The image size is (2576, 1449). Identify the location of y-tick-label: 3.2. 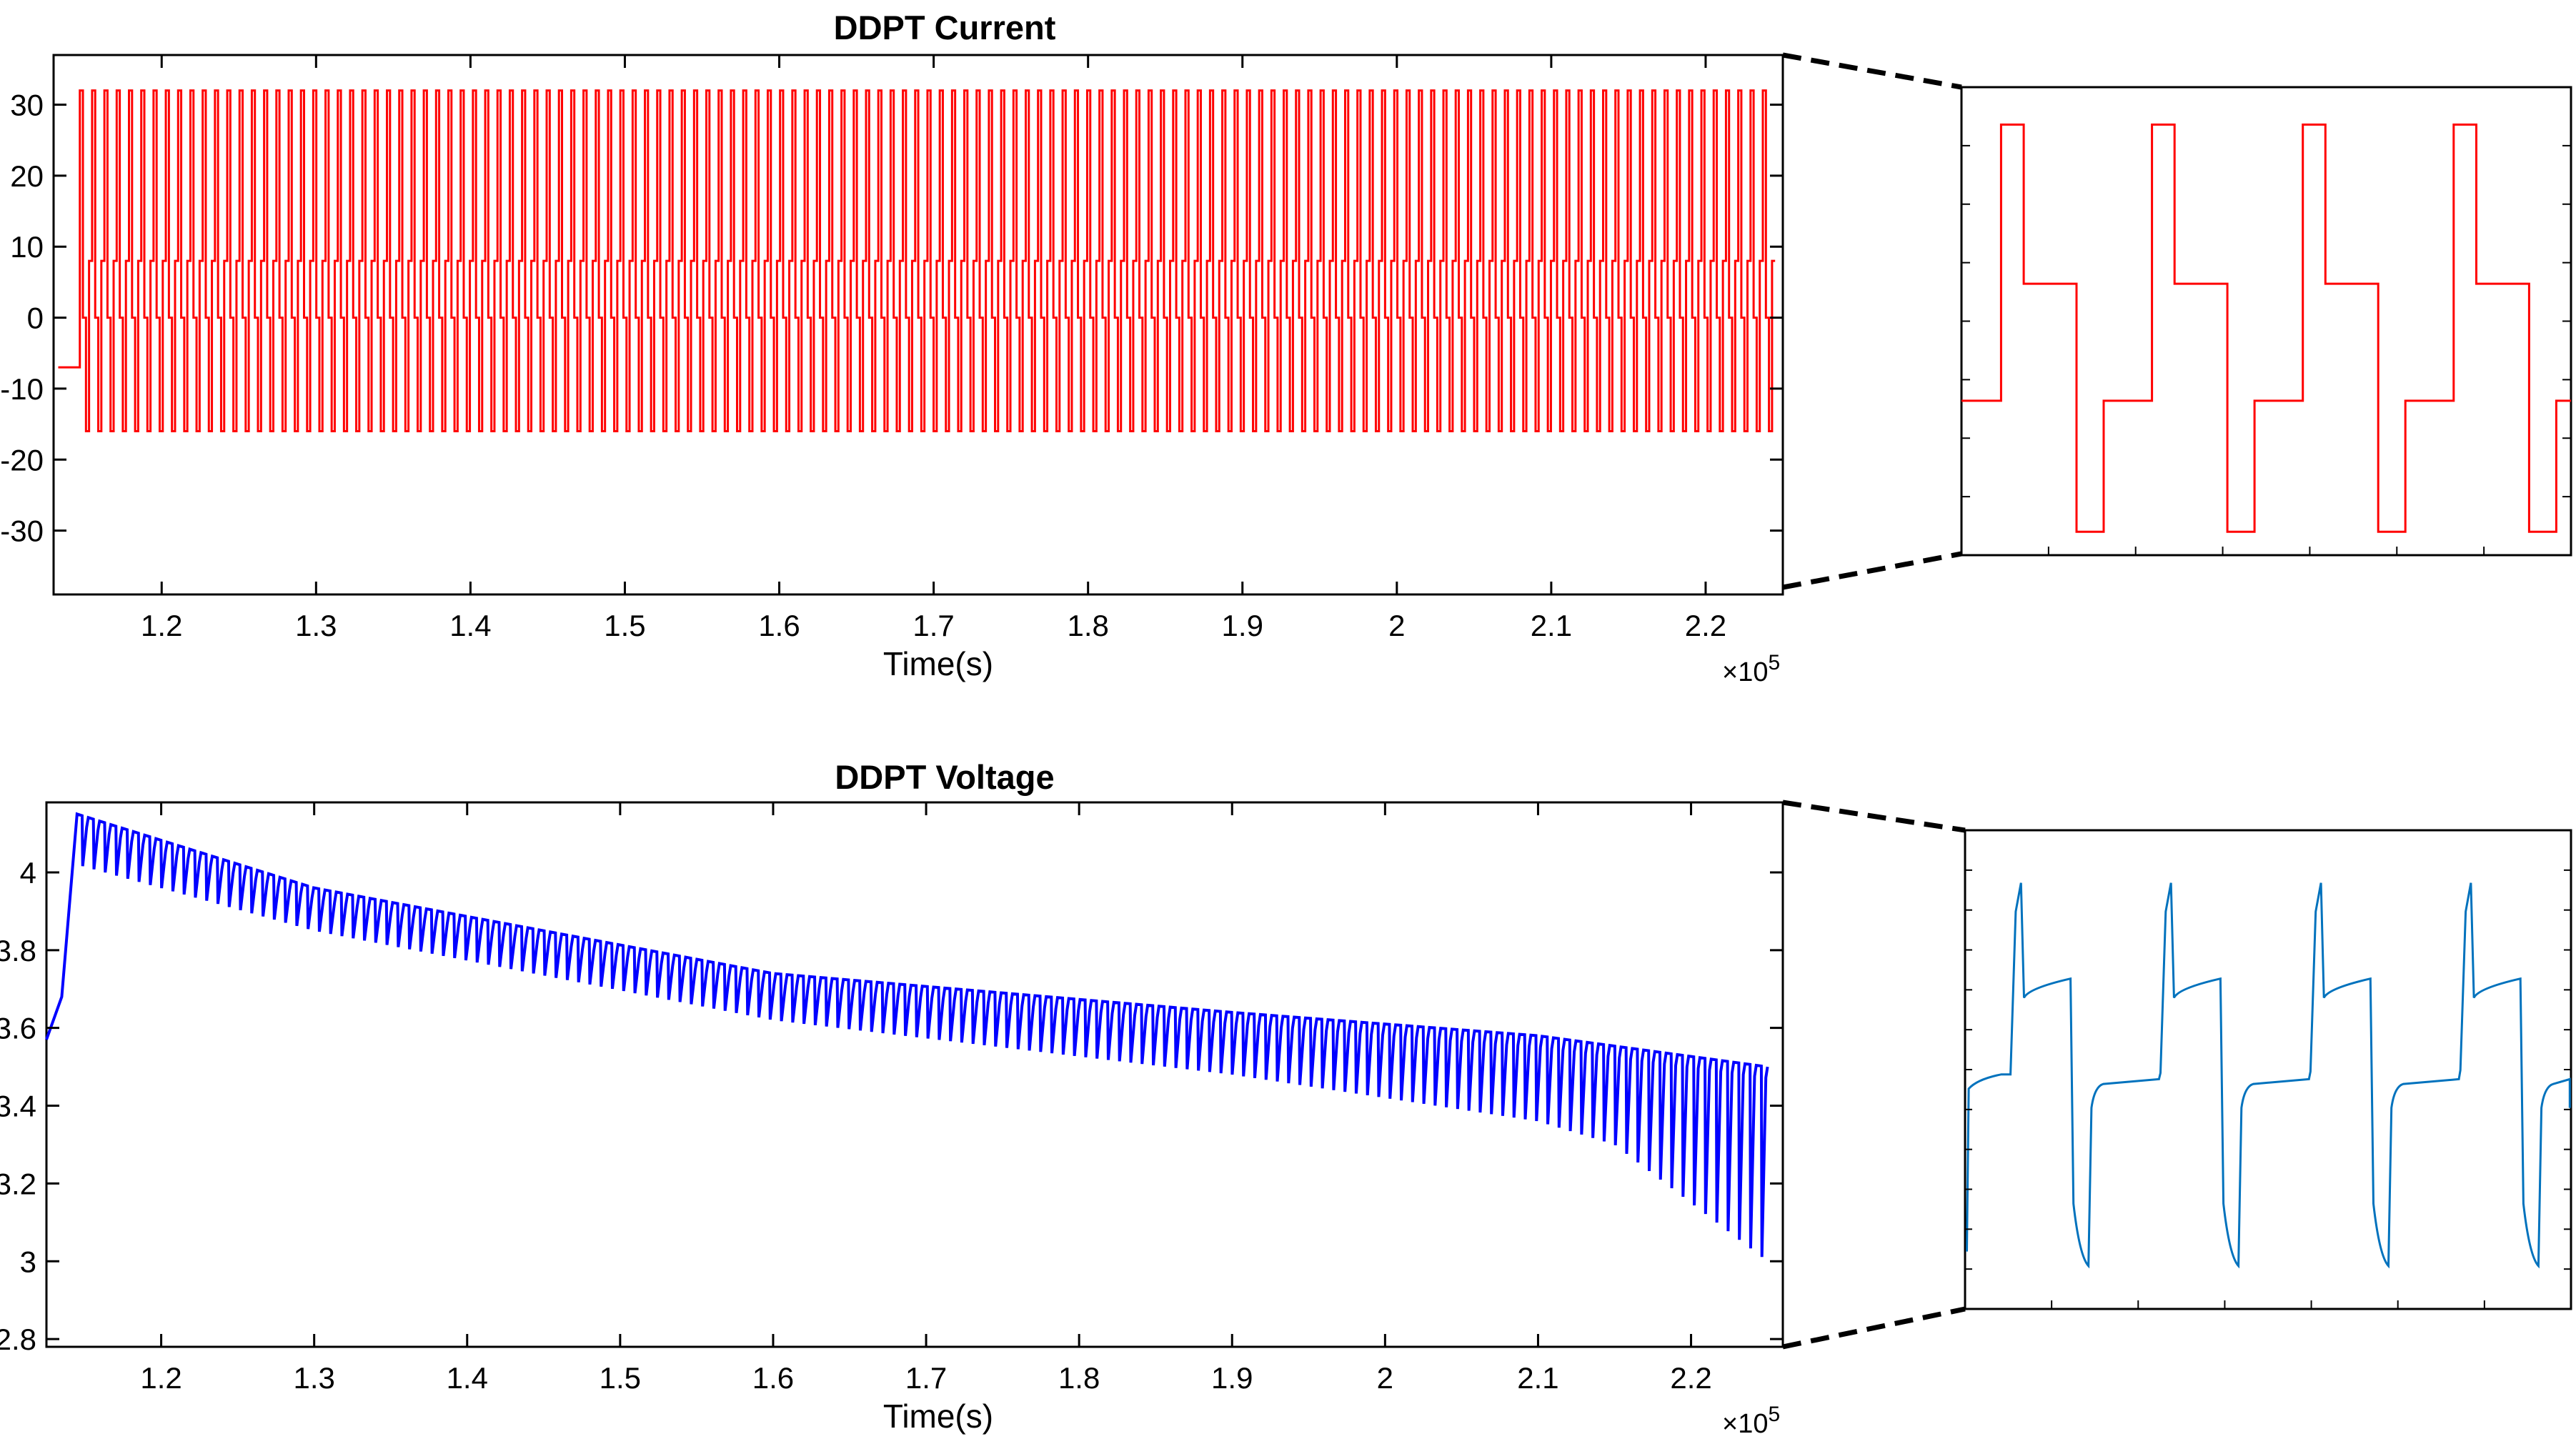
(18, 1183).